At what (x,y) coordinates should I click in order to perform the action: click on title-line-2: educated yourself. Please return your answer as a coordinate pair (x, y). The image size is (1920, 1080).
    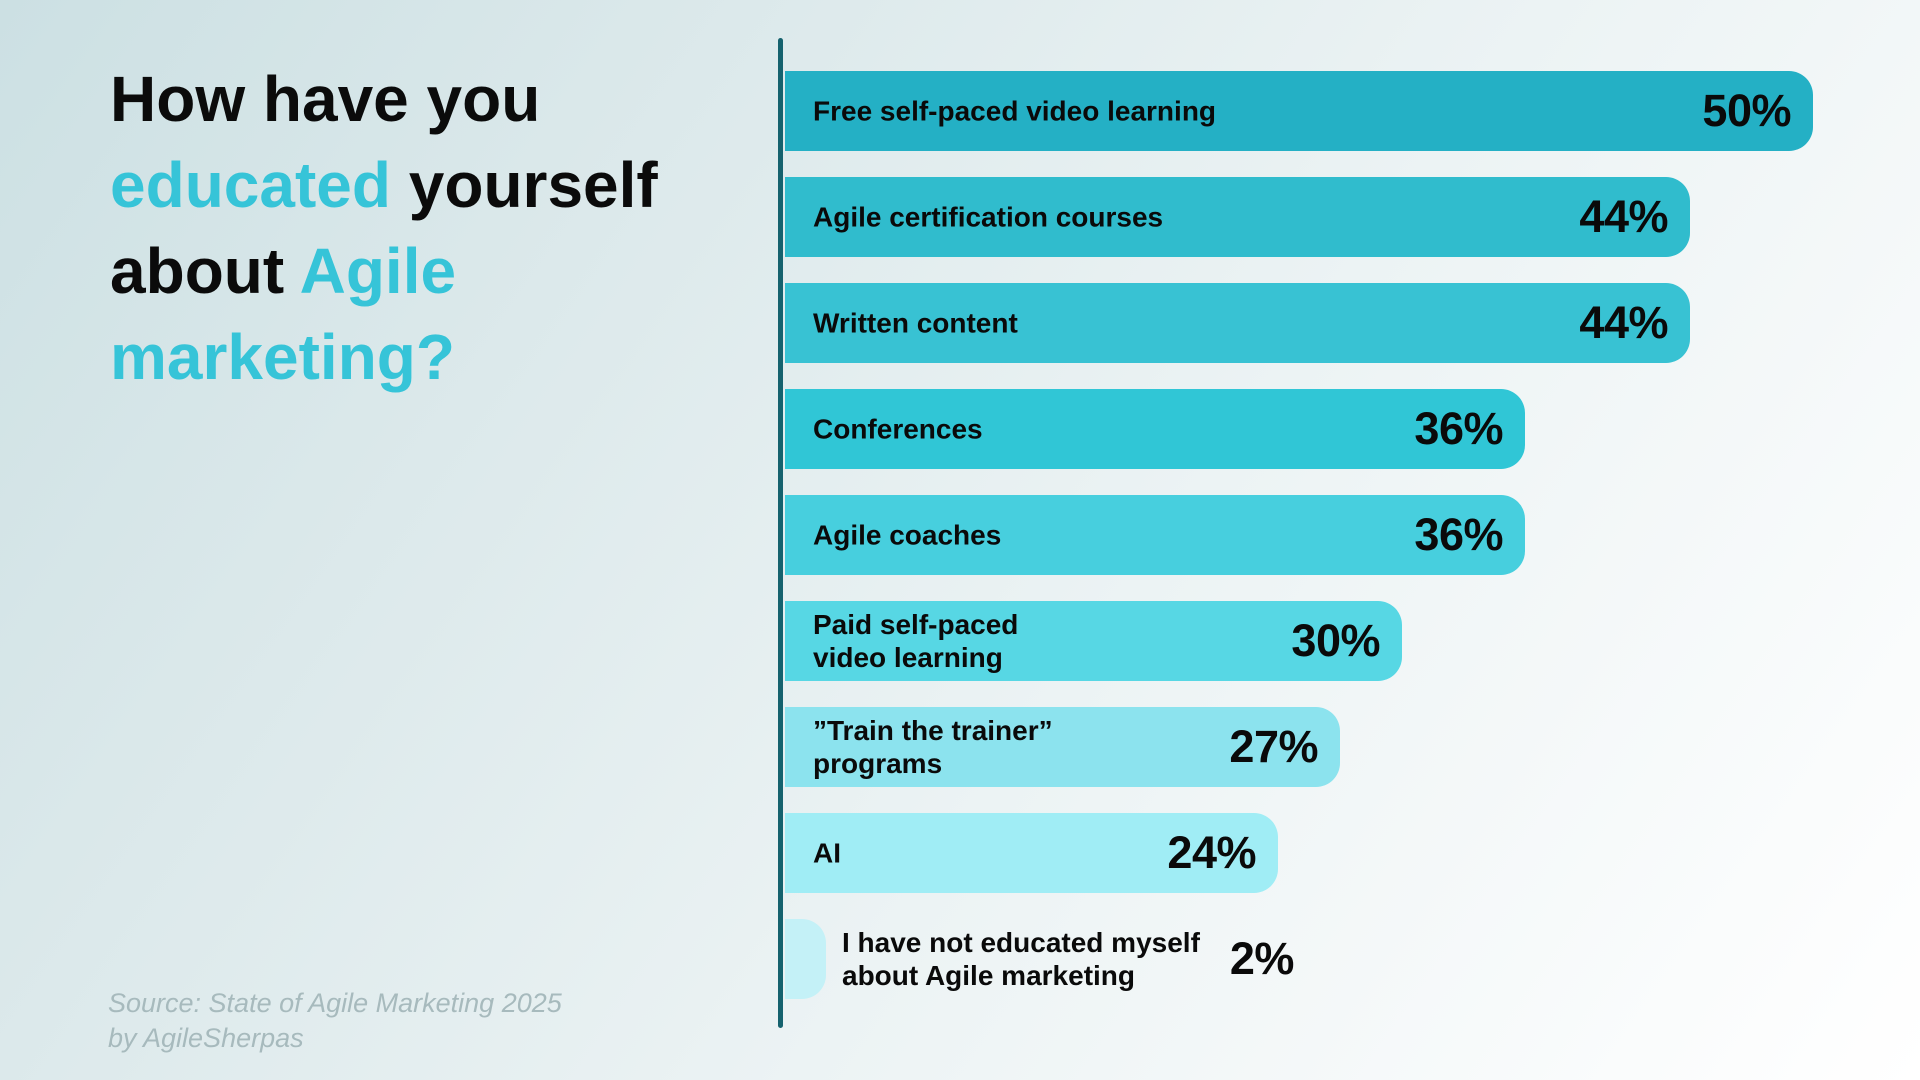
    Looking at the image, I should click on (420, 185).